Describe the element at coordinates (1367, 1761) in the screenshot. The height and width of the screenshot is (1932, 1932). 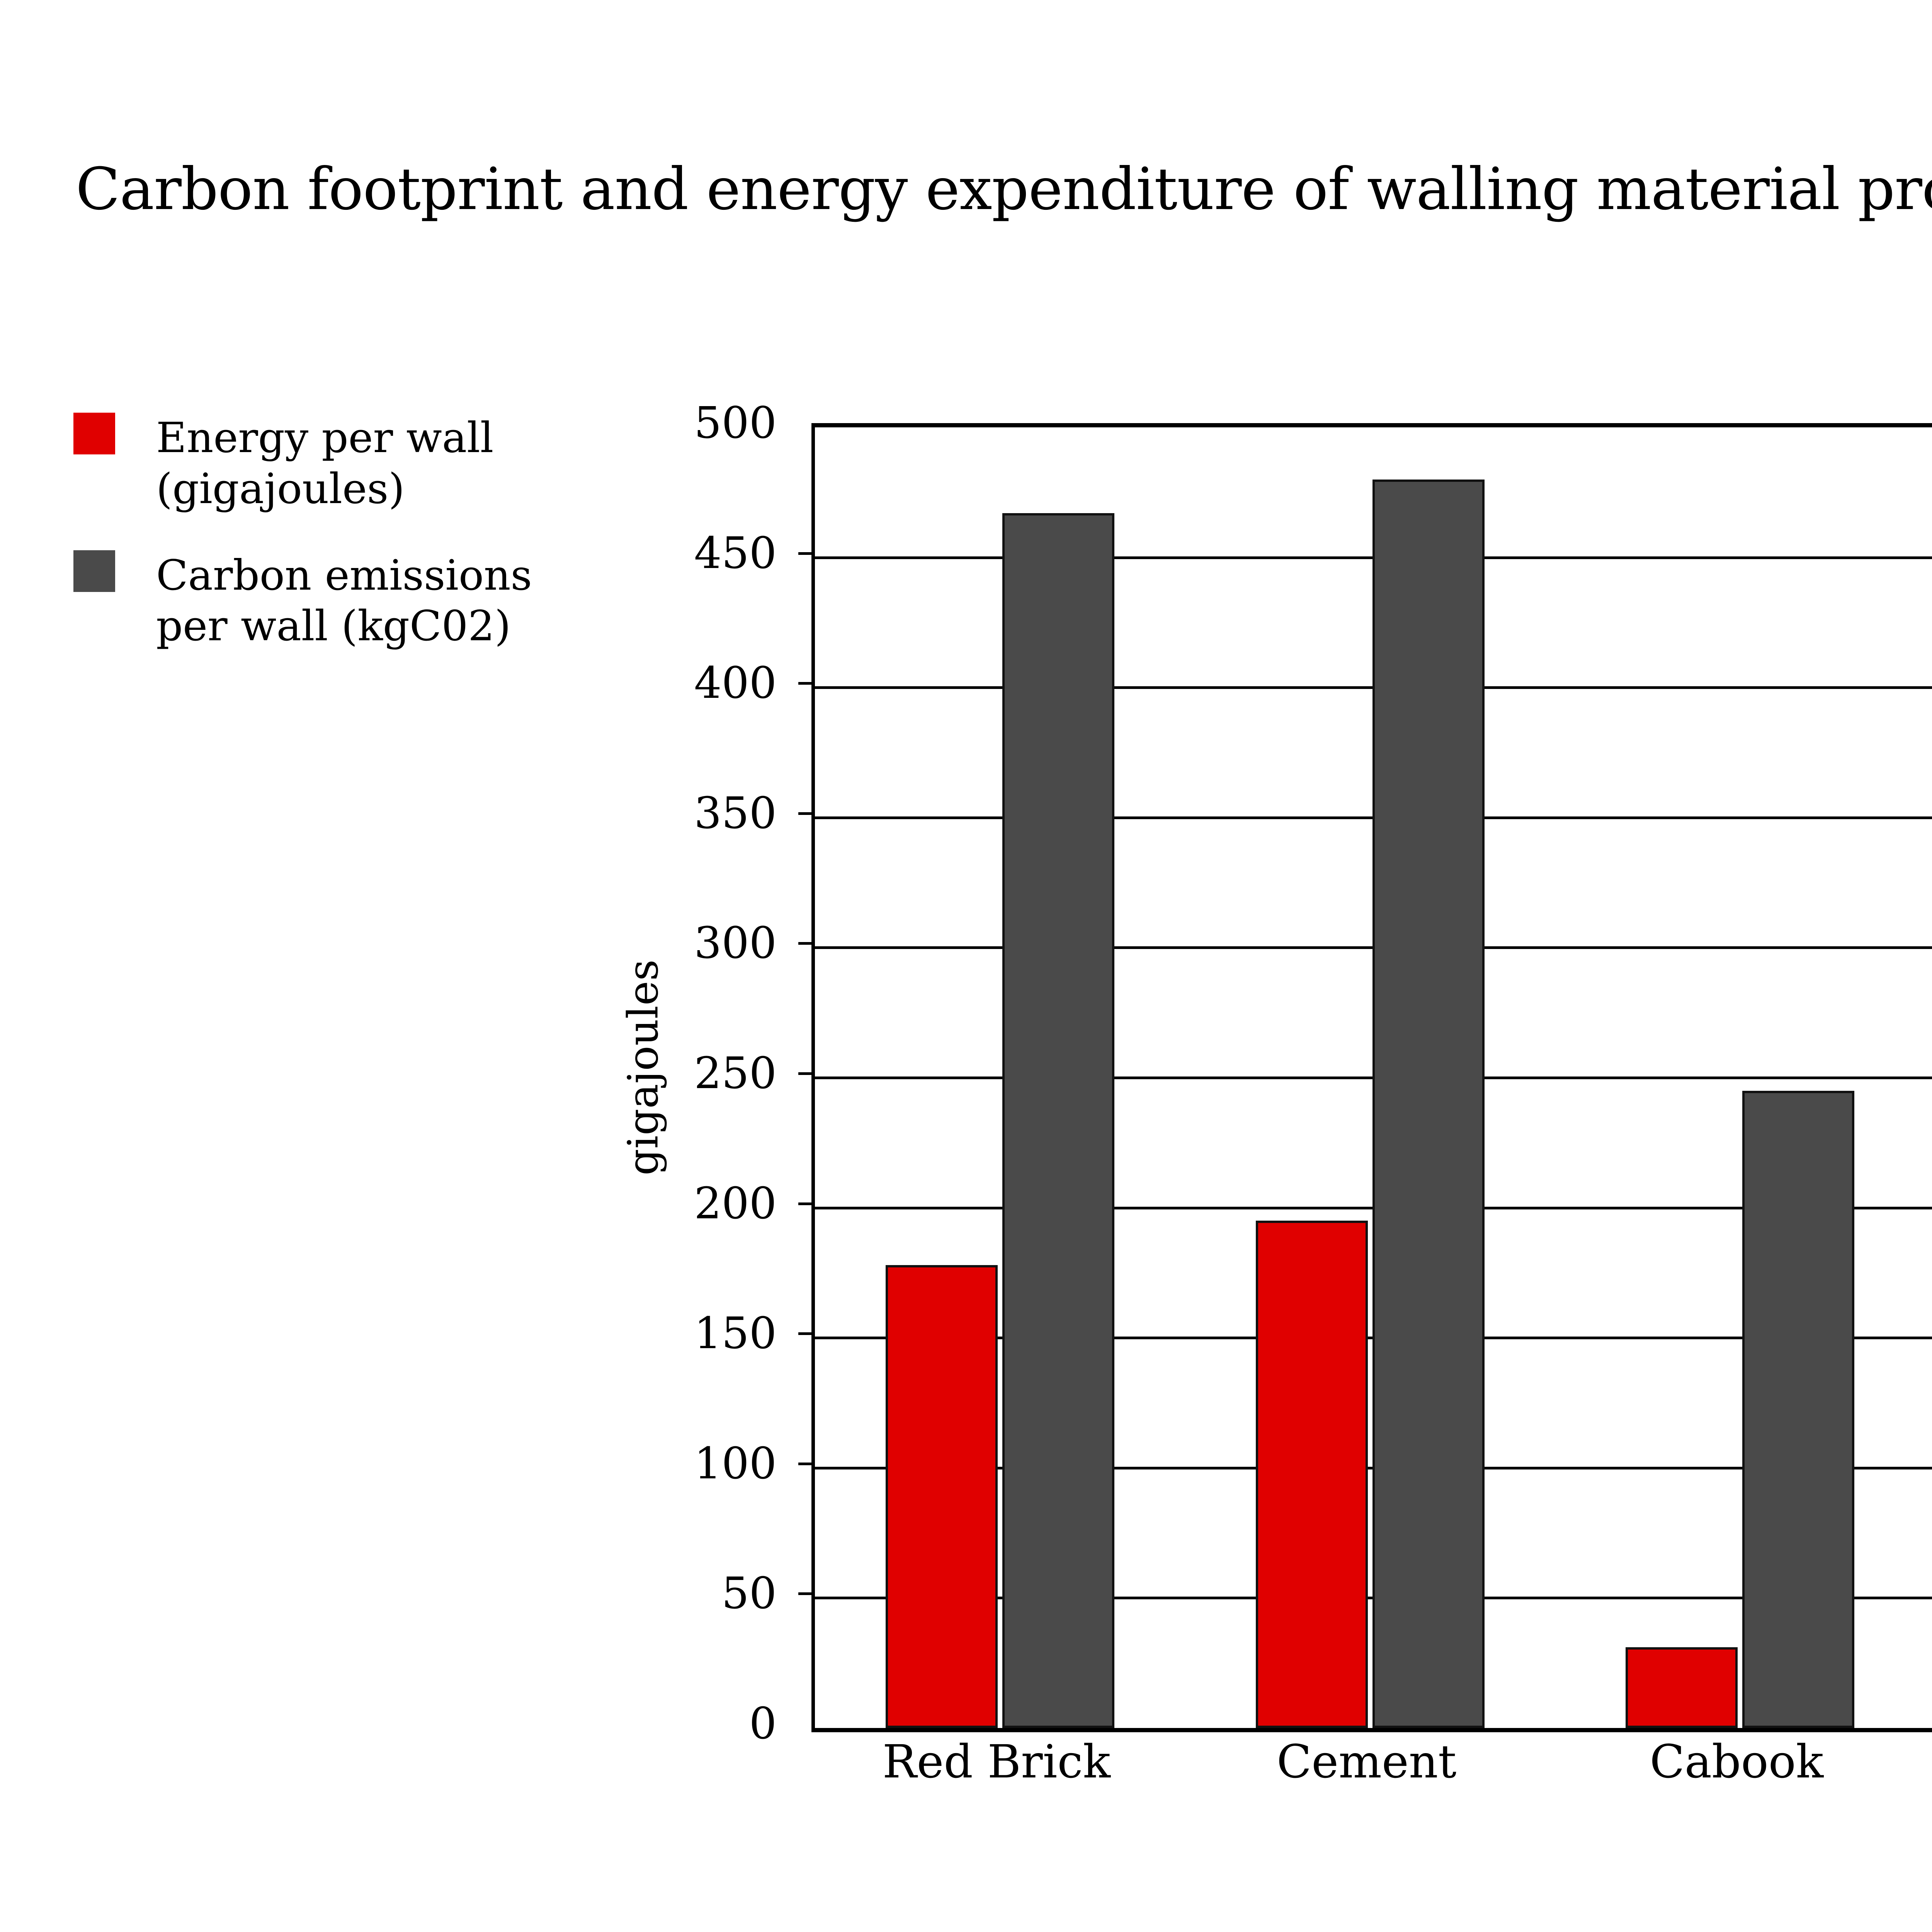
I see `x-tick-label: Cement` at that location.